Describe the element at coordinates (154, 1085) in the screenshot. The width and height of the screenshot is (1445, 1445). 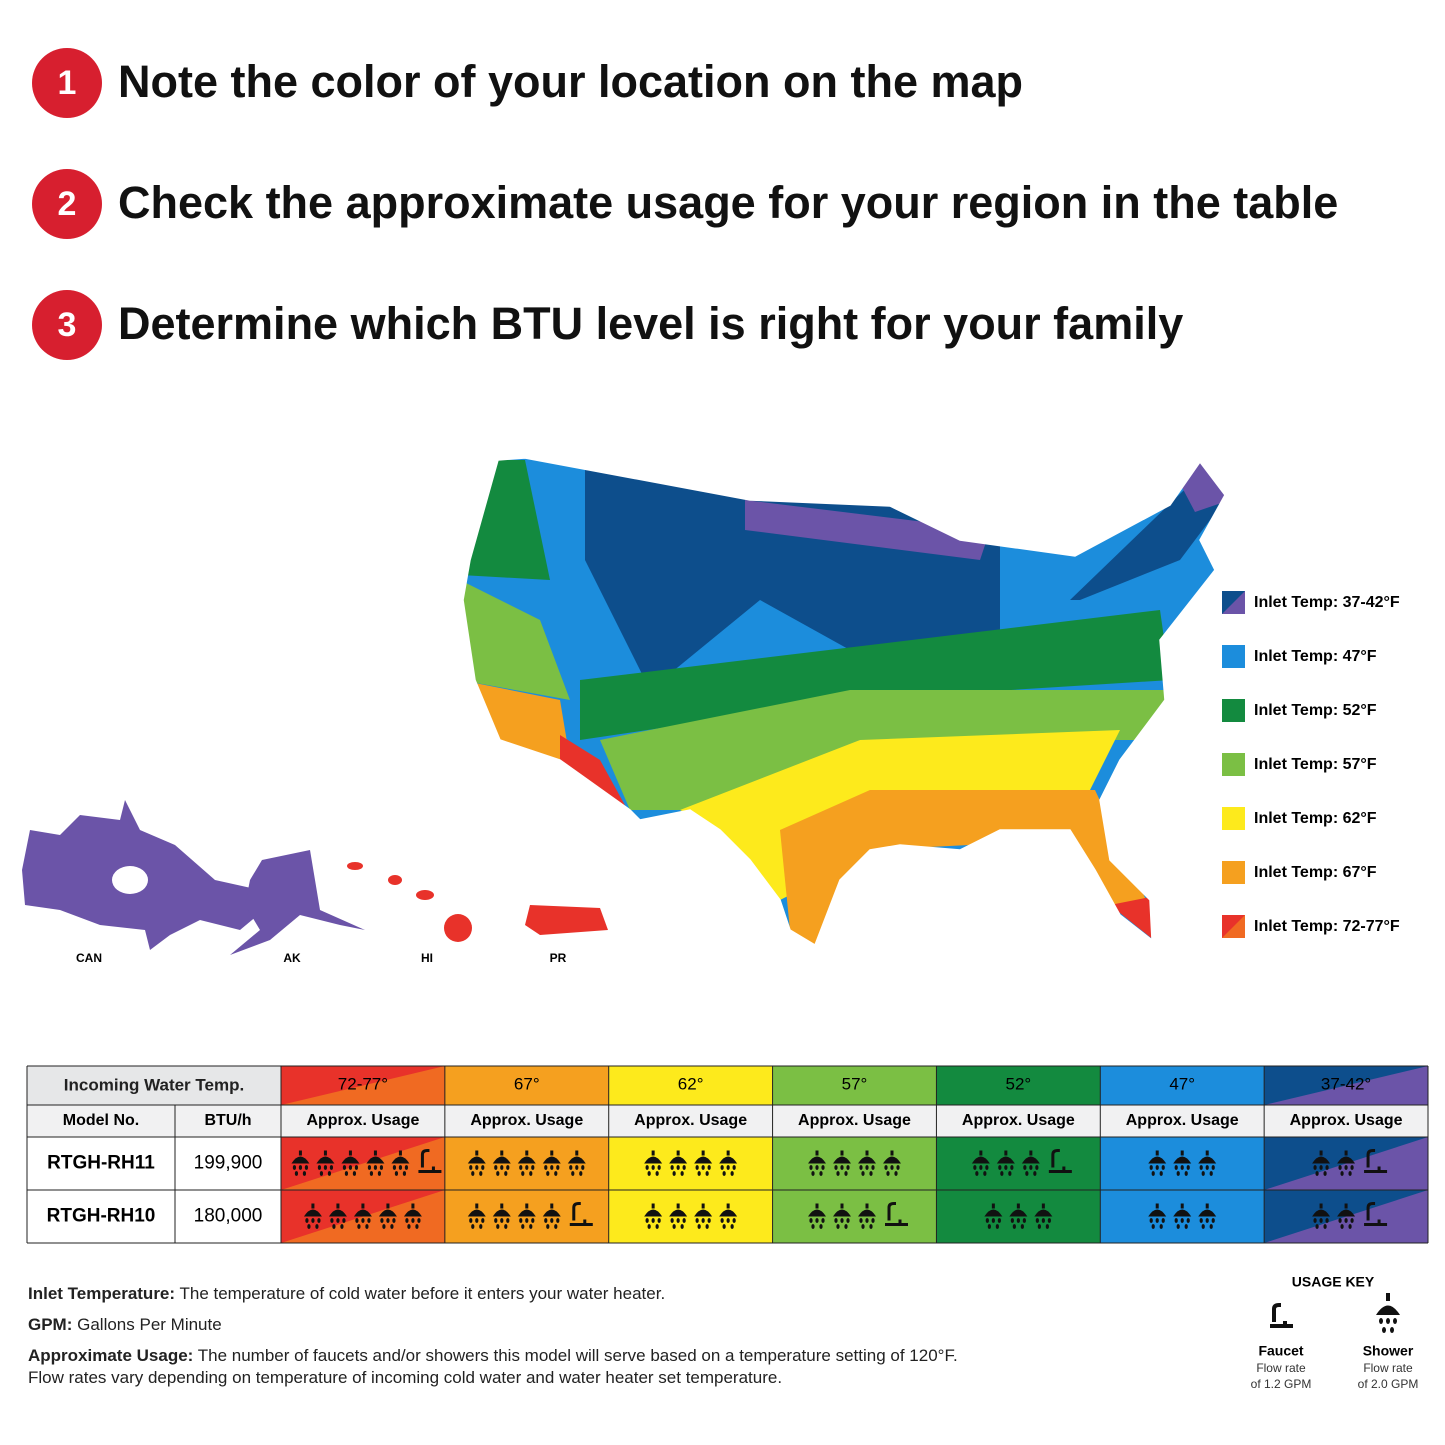
I see `table-header-cell` at that location.